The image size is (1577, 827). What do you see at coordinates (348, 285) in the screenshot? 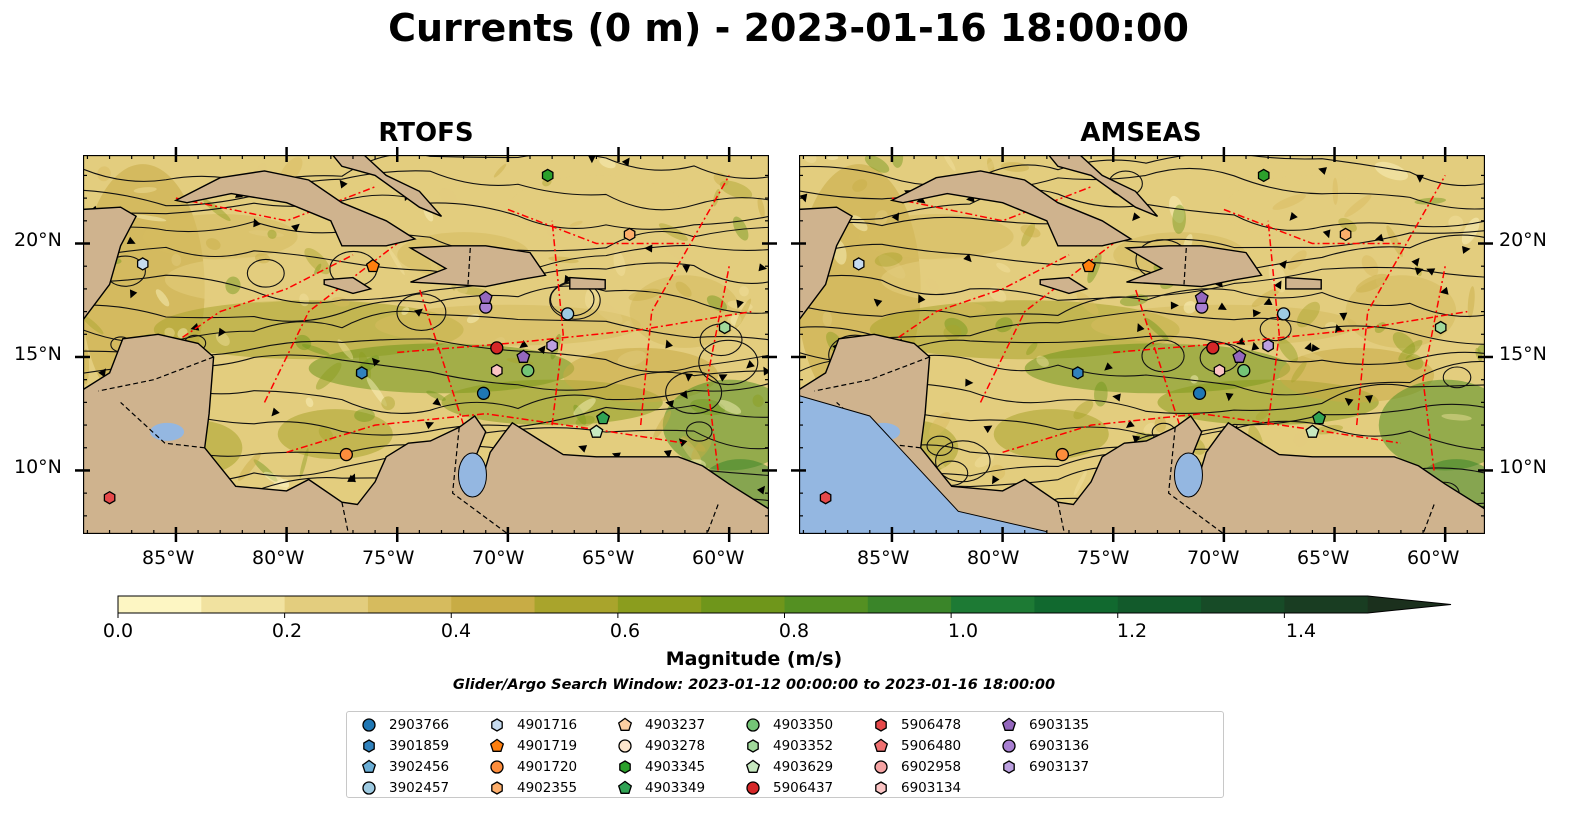
I see `land-jamaica` at bounding box center [348, 285].